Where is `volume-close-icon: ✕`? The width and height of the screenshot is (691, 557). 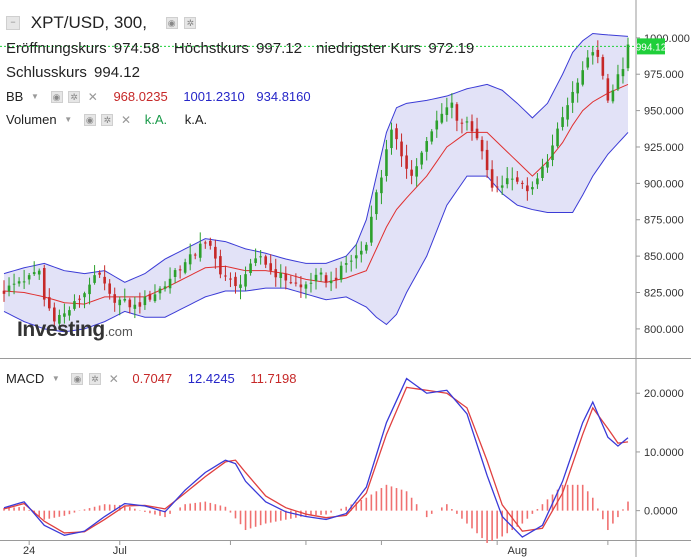 volume-close-icon: ✕ is located at coordinates (126, 119).